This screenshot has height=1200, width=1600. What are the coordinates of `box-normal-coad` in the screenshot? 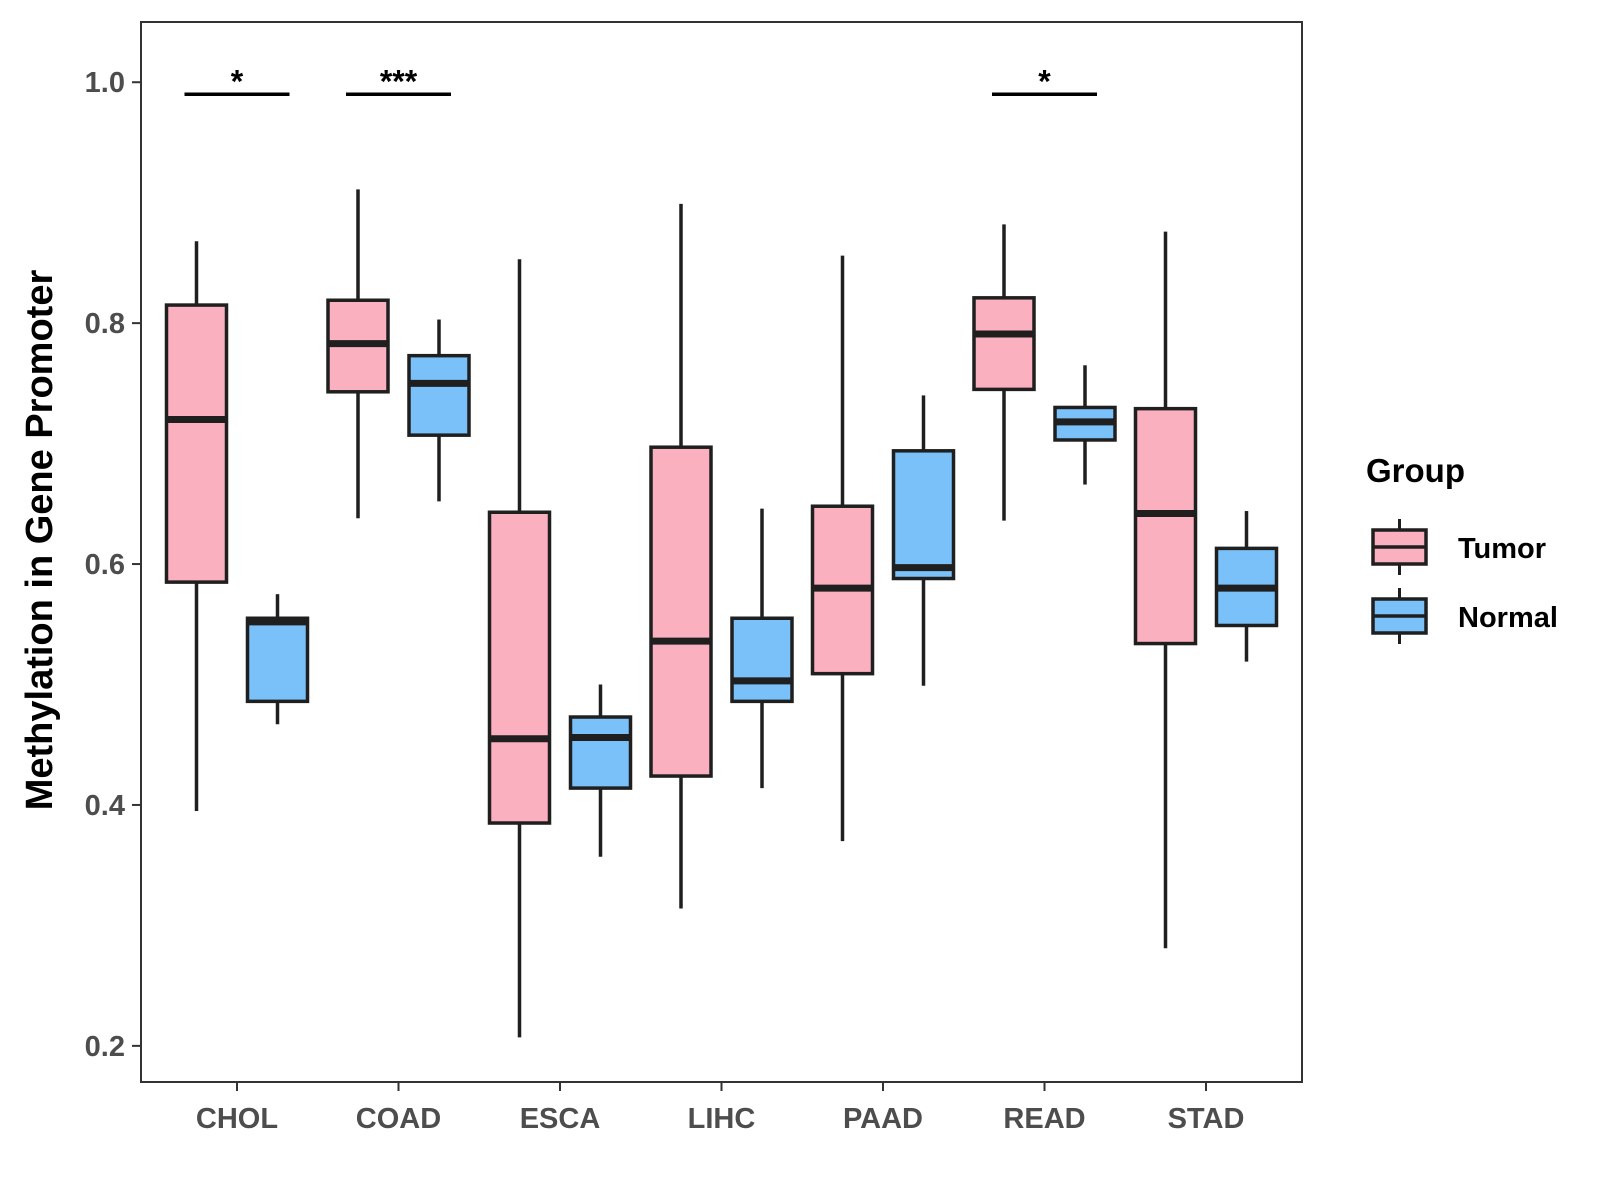 It's located at (439, 410).